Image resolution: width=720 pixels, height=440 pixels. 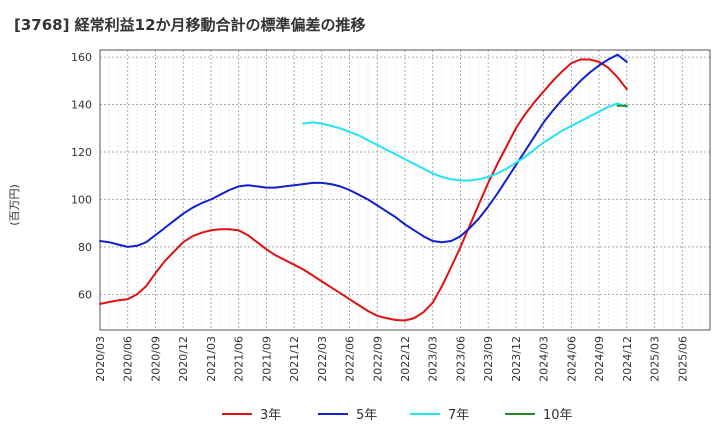 What do you see at coordinates (183, 359) in the screenshot?
I see `x-tick-label: 2020/12` at bounding box center [183, 359].